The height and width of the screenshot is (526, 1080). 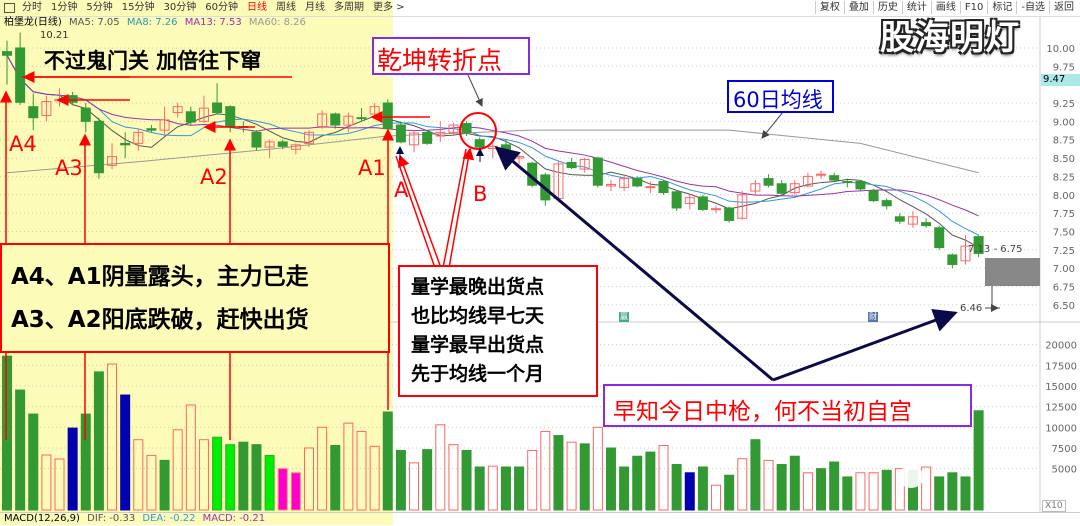 I want to click on ma60-value: MA60: 8.26, so click(x=277, y=22).